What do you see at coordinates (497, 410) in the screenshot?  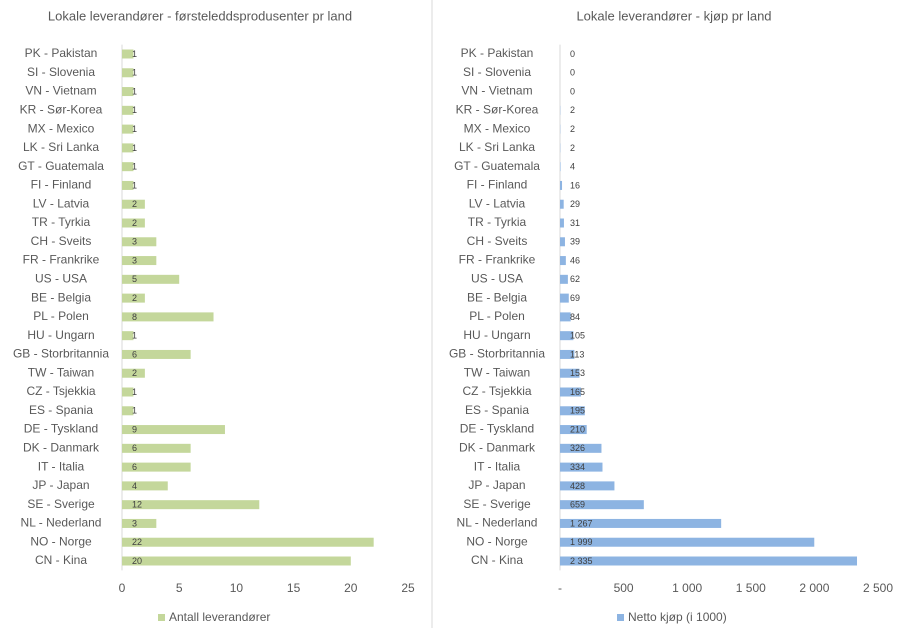 I see `category-label: ES - Spania` at bounding box center [497, 410].